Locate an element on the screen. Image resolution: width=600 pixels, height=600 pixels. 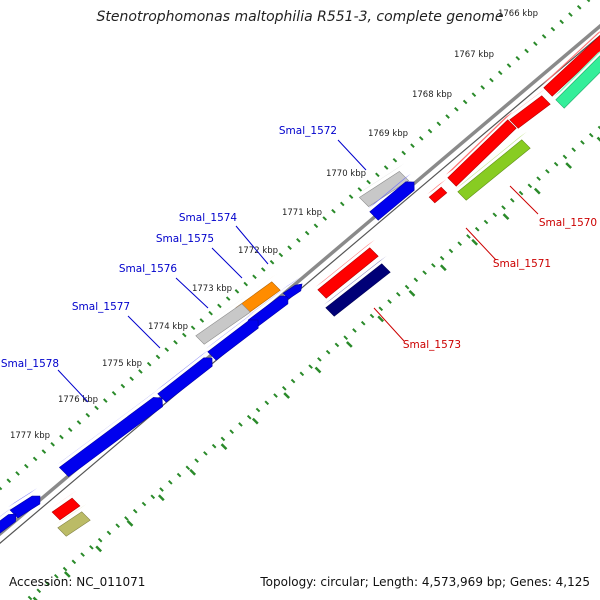
scale-label: 1775 kbp is located at coordinates (122, 364).